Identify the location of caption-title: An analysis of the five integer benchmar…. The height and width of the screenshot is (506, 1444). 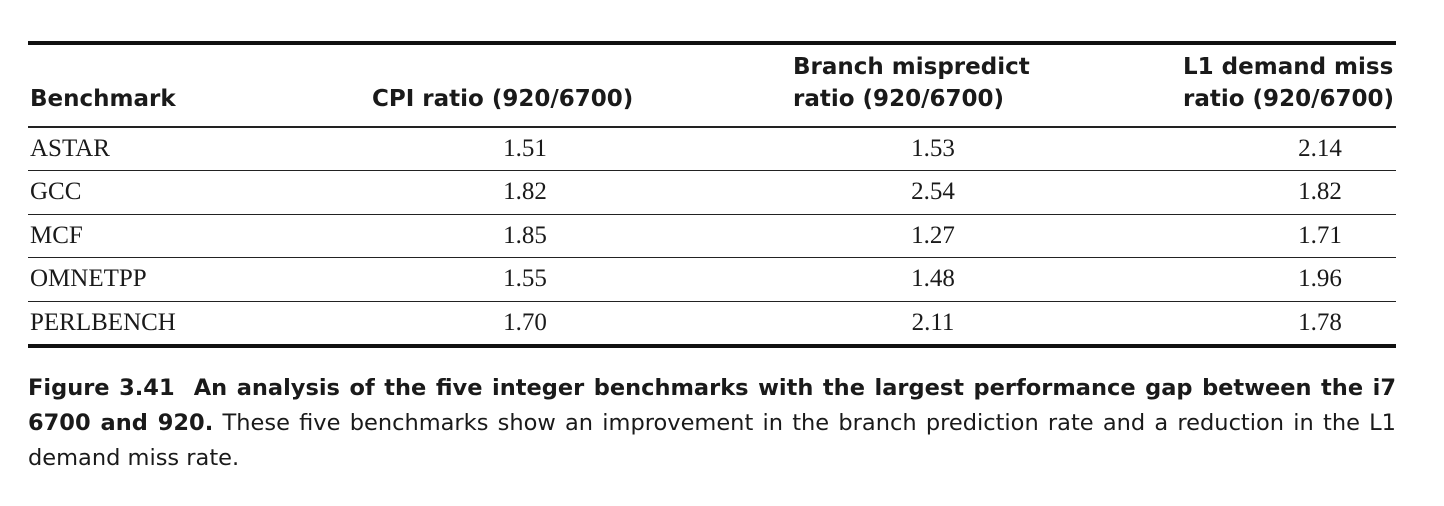
(712, 405).